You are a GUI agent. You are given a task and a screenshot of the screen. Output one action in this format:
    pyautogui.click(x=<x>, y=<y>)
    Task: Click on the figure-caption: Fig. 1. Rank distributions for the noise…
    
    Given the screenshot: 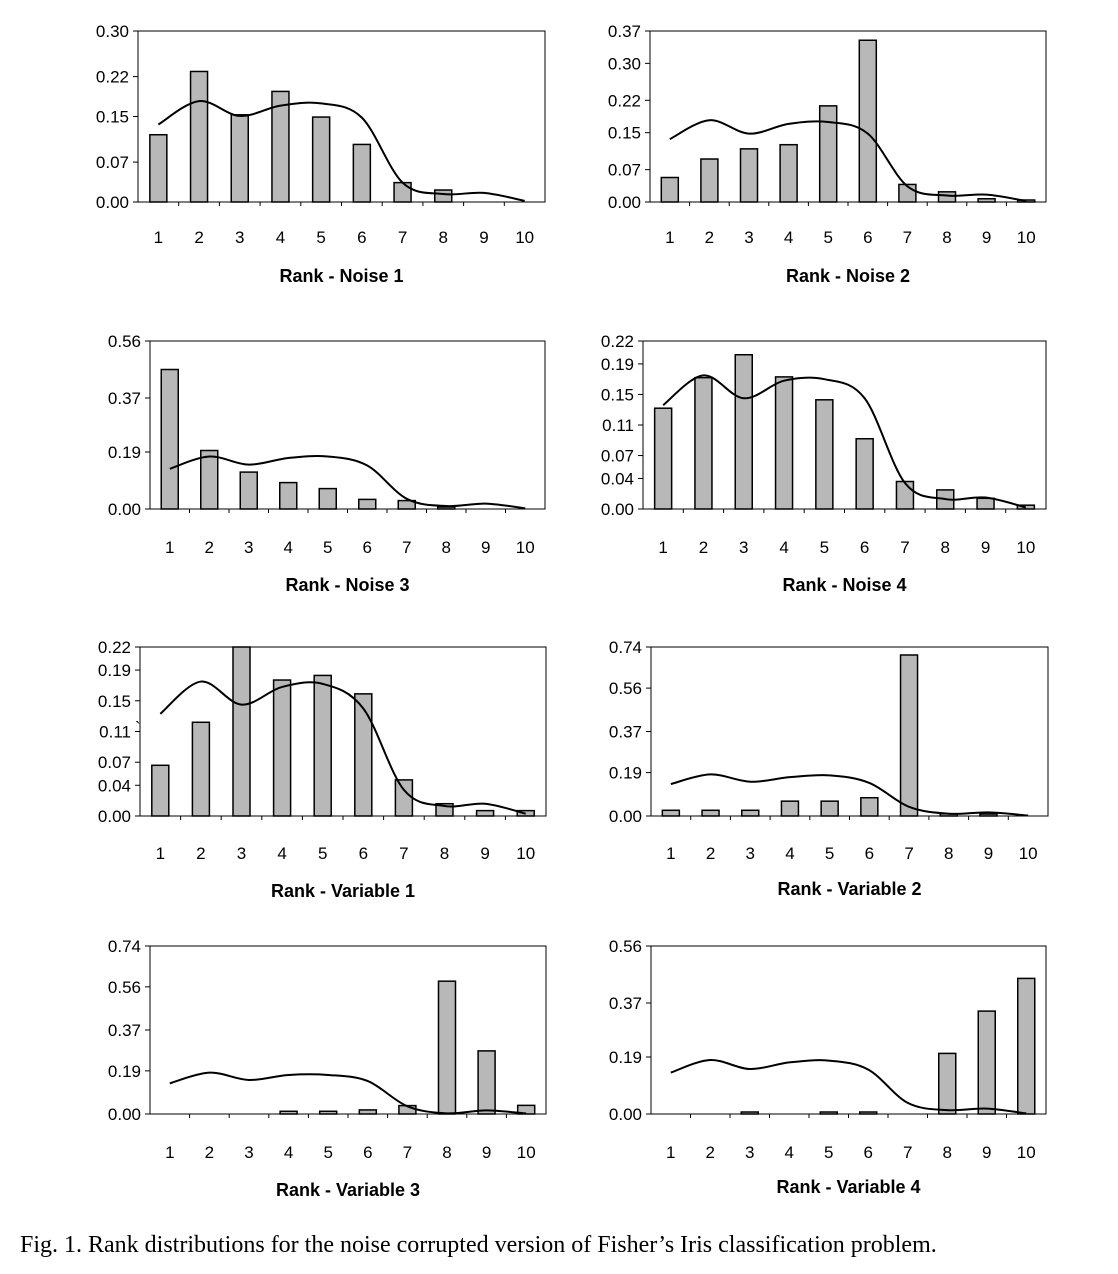 What is the action you would take?
    pyautogui.click(x=478, y=1245)
    